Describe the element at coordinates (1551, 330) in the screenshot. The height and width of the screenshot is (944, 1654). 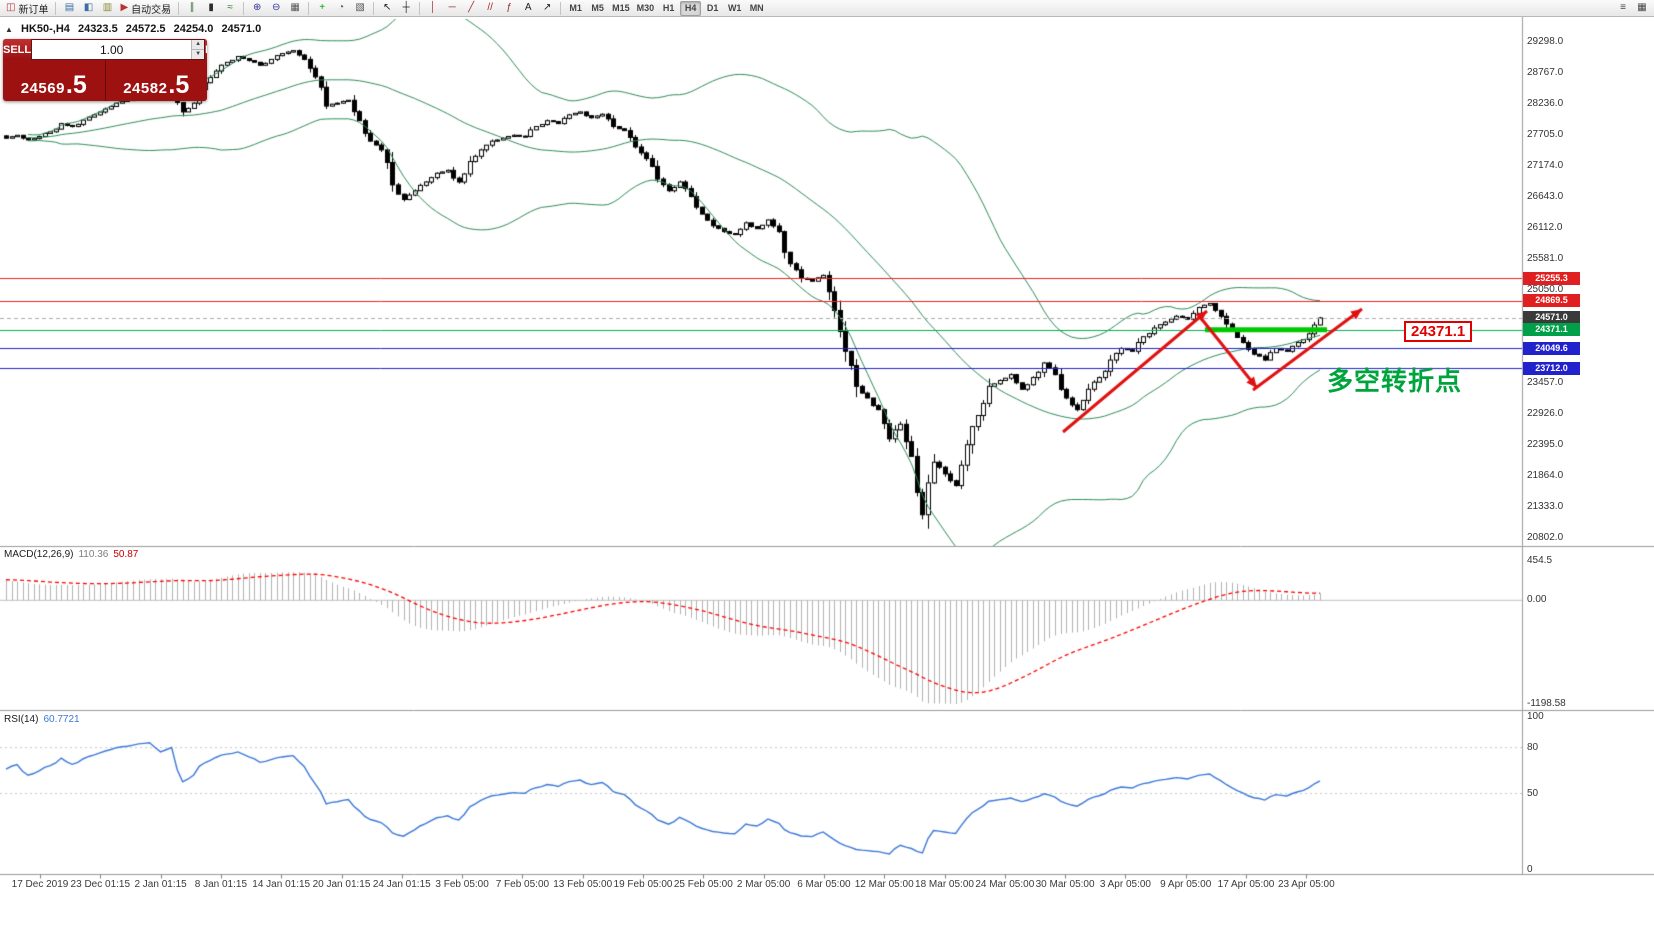
I see `price-badge: 24371.1` at that location.